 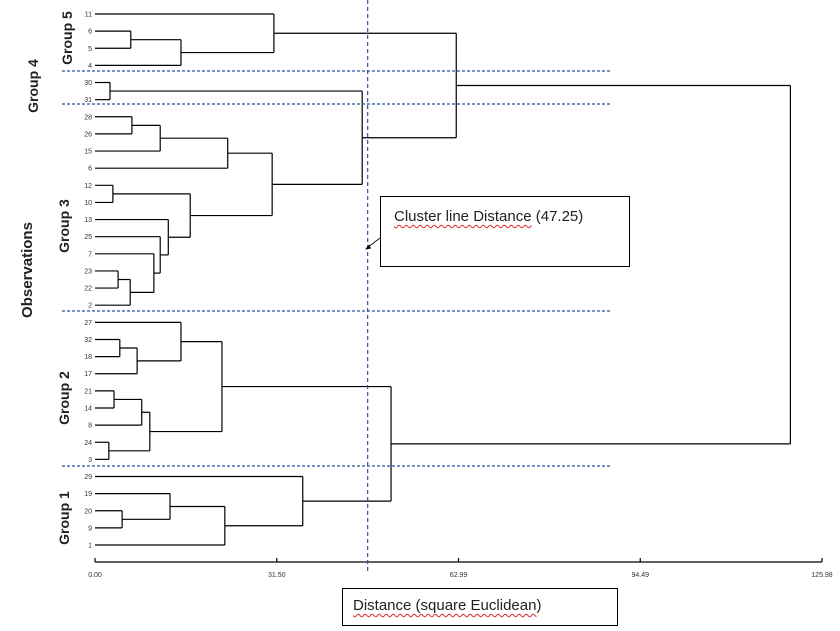 What do you see at coordinates (88, 477) in the screenshot?
I see `leaf-label: 29` at bounding box center [88, 477].